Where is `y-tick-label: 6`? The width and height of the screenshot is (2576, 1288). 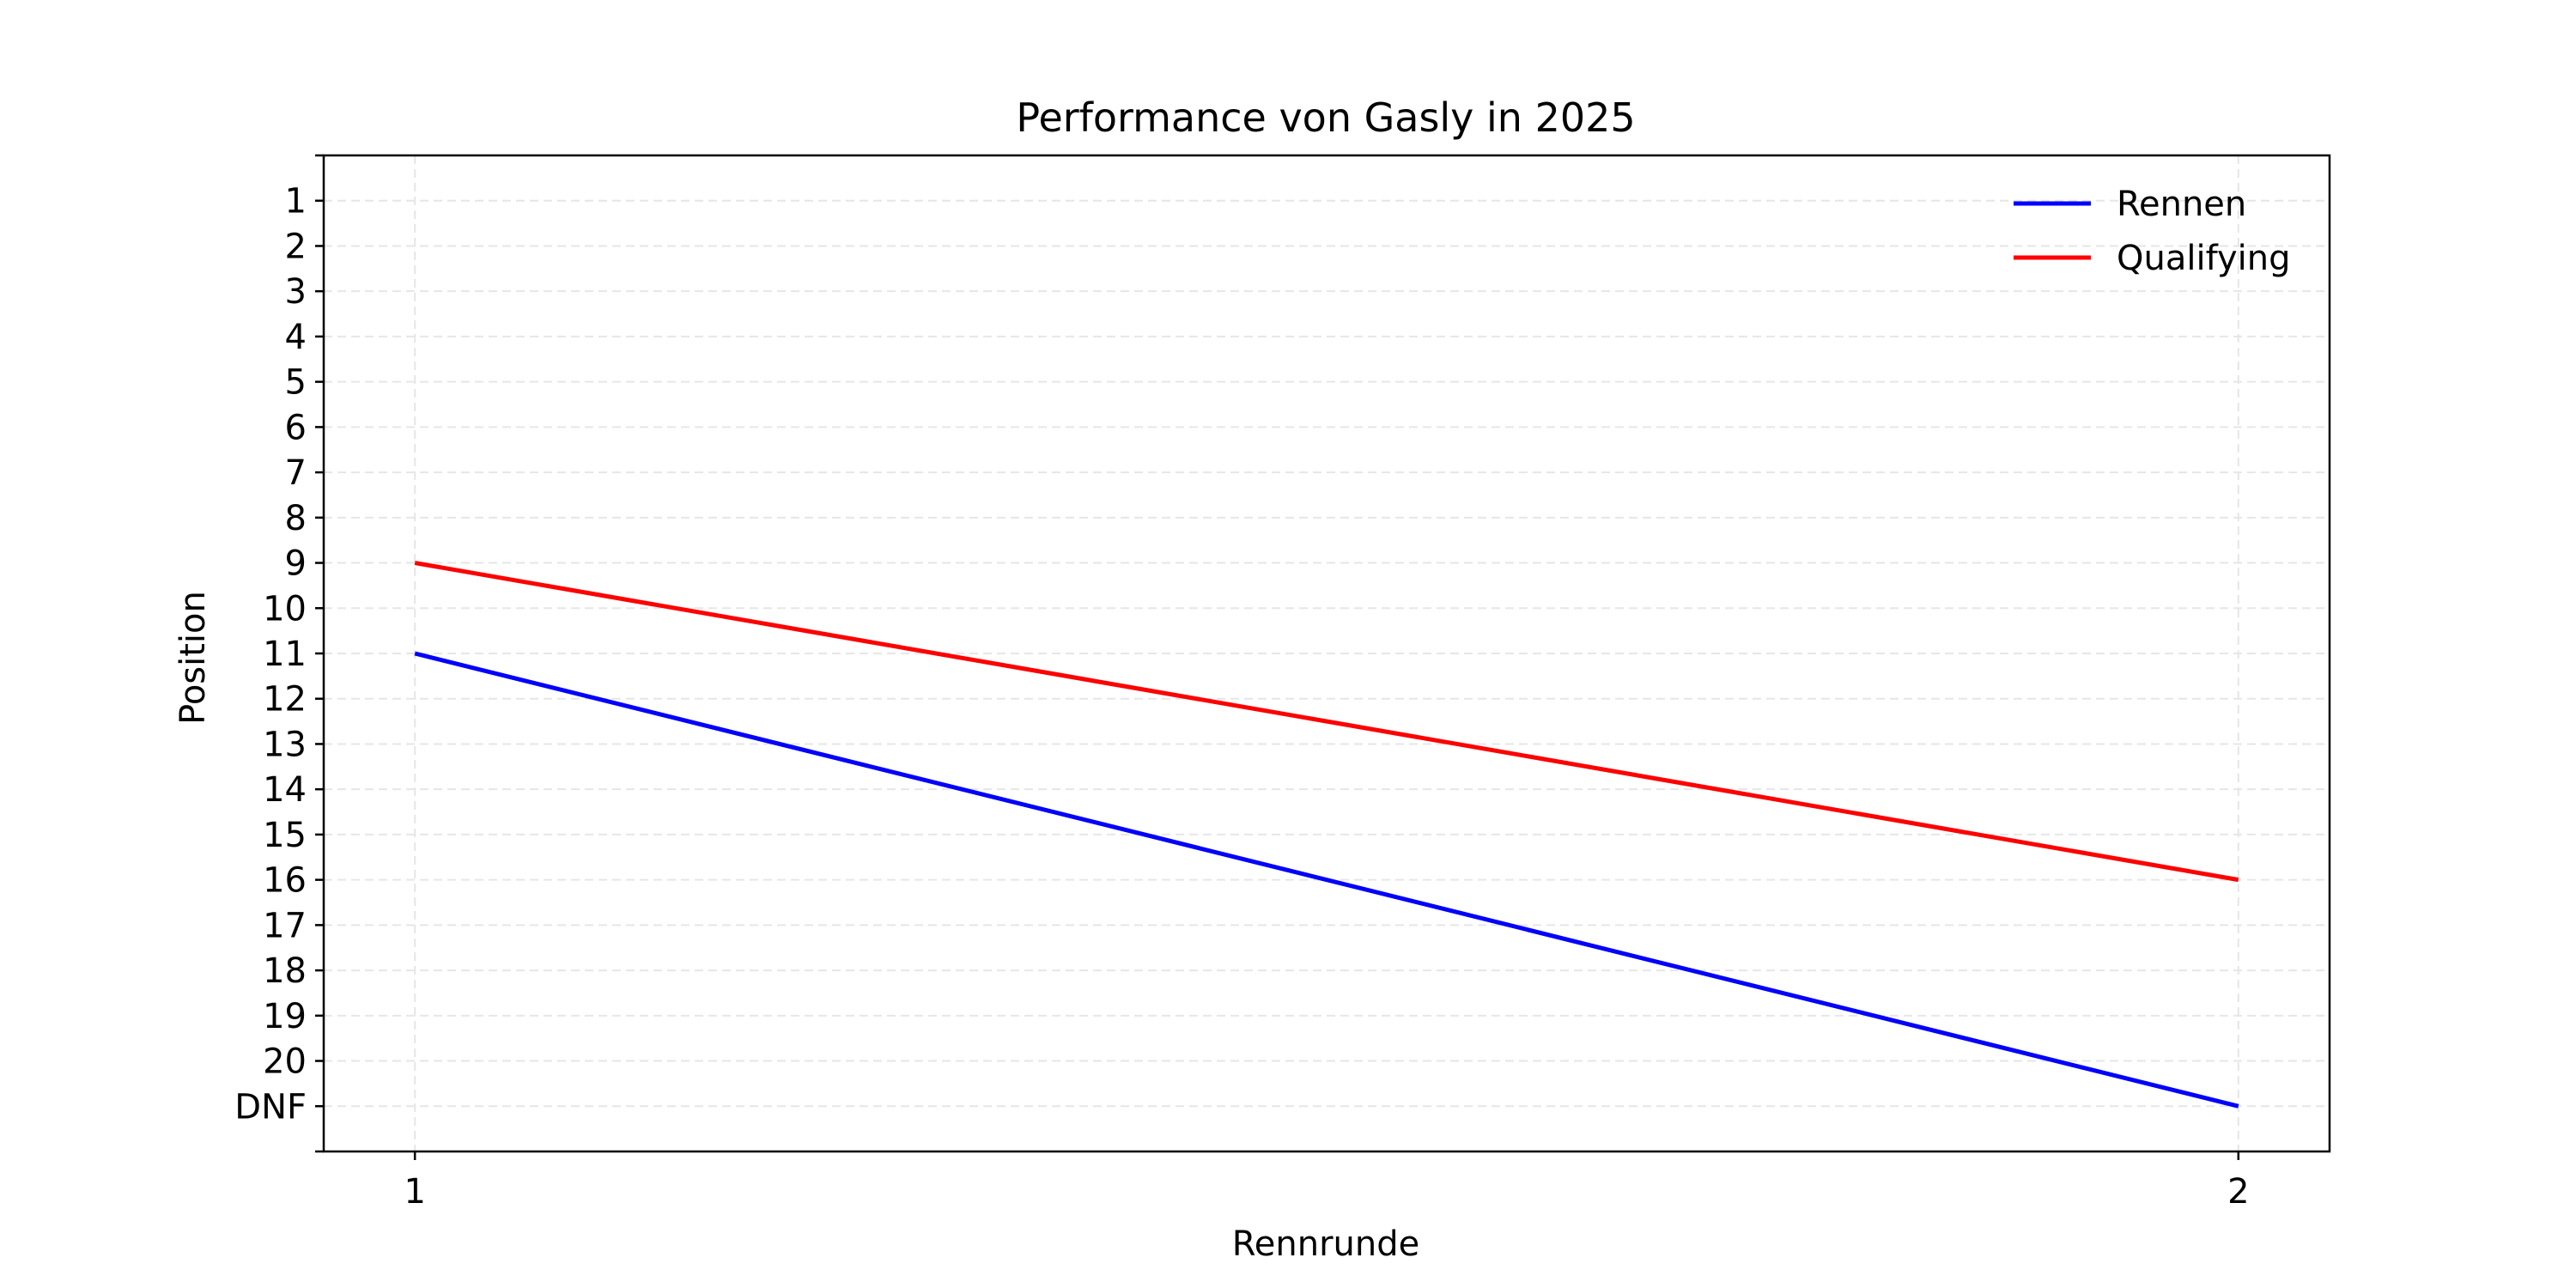
y-tick-label: 6 is located at coordinates (296, 428).